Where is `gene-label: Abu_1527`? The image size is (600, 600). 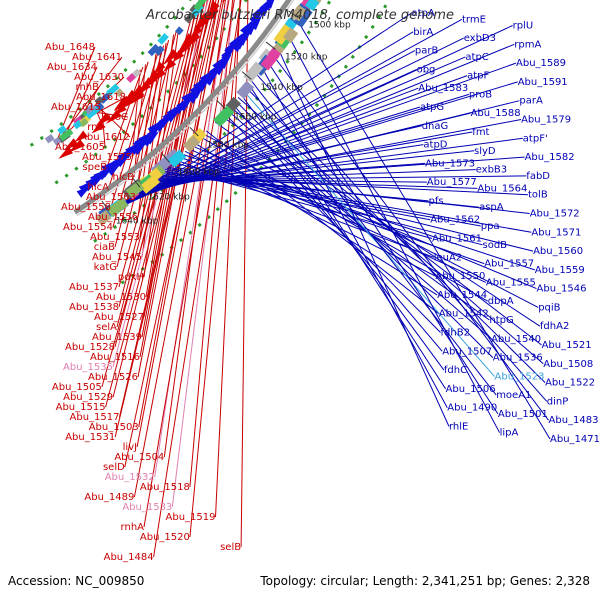 gene-label: Abu_1527 is located at coordinates (119, 317).